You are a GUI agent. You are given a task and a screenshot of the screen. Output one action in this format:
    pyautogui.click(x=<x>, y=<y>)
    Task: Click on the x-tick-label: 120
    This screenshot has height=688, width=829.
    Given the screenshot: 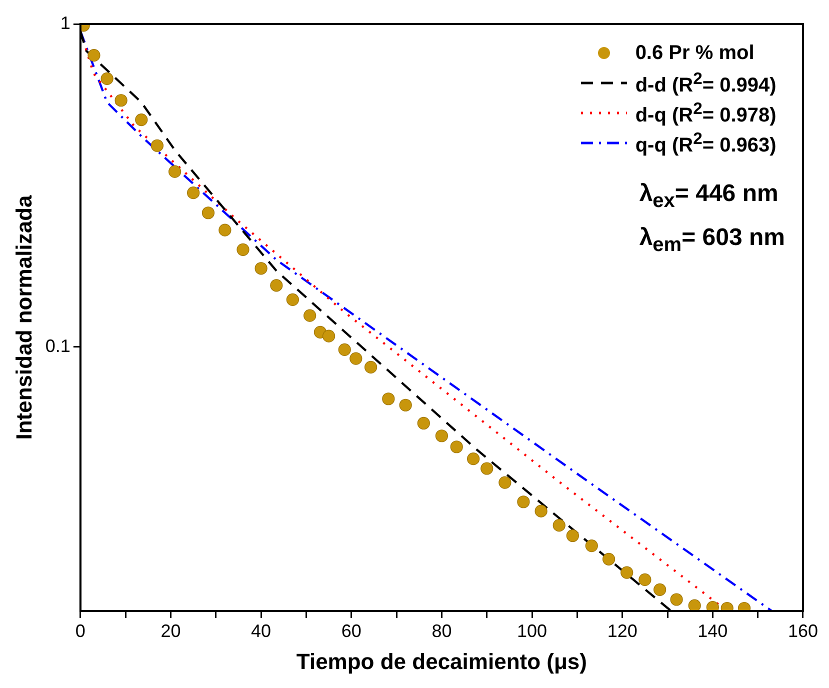 What is the action you would take?
    pyautogui.click(x=622, y=630)
    